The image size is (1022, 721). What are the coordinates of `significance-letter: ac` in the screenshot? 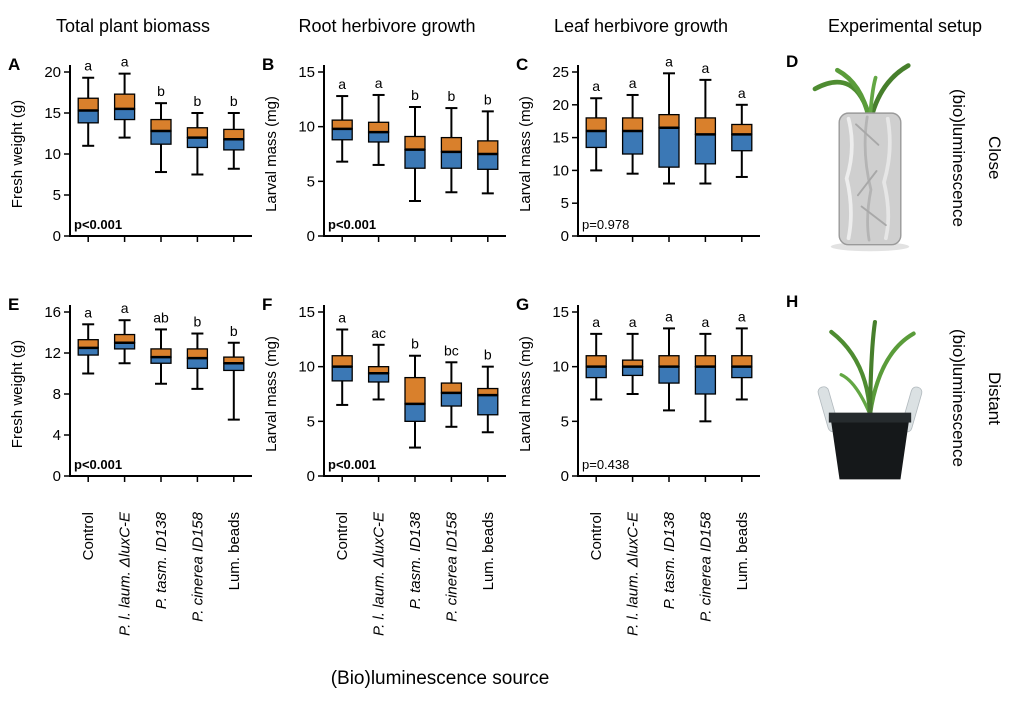 It's located at (378, 333).